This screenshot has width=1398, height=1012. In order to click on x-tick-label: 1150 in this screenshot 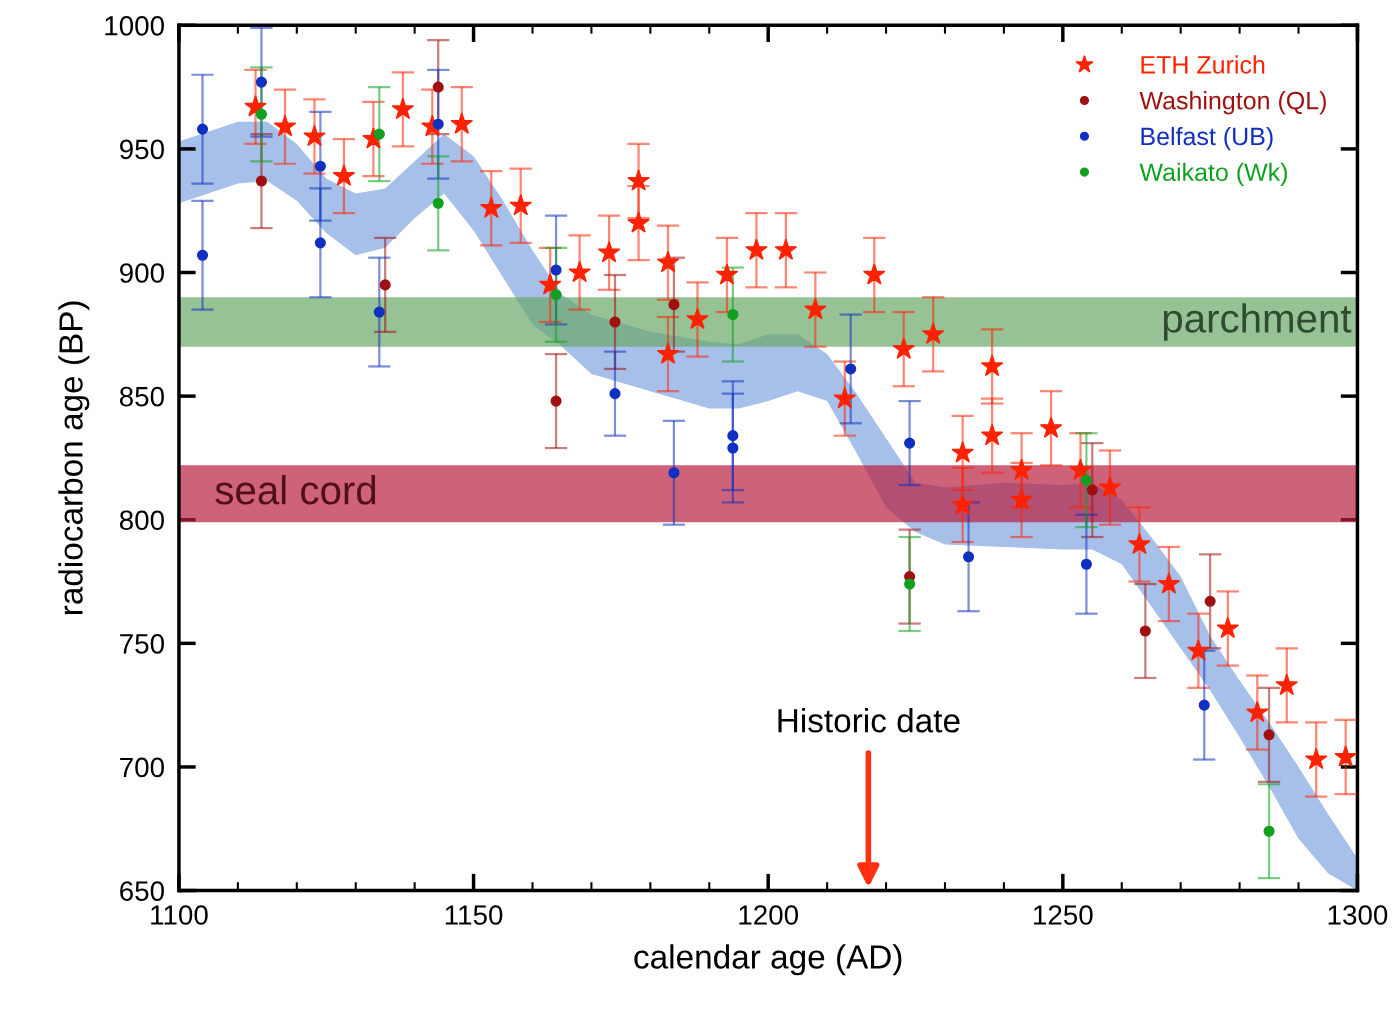, I will do `click(474, 915)`.